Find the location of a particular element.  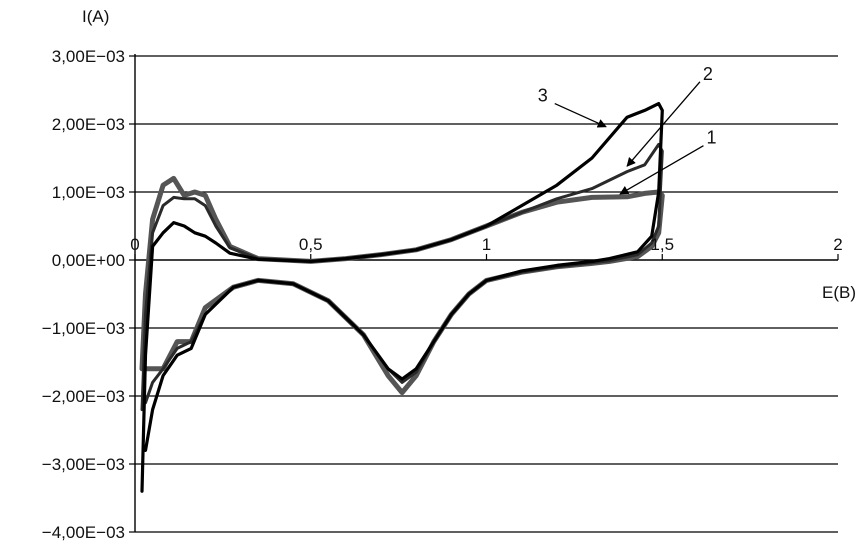

y-tick-label: −1,00E−03 is located at coordinates (83, 328).